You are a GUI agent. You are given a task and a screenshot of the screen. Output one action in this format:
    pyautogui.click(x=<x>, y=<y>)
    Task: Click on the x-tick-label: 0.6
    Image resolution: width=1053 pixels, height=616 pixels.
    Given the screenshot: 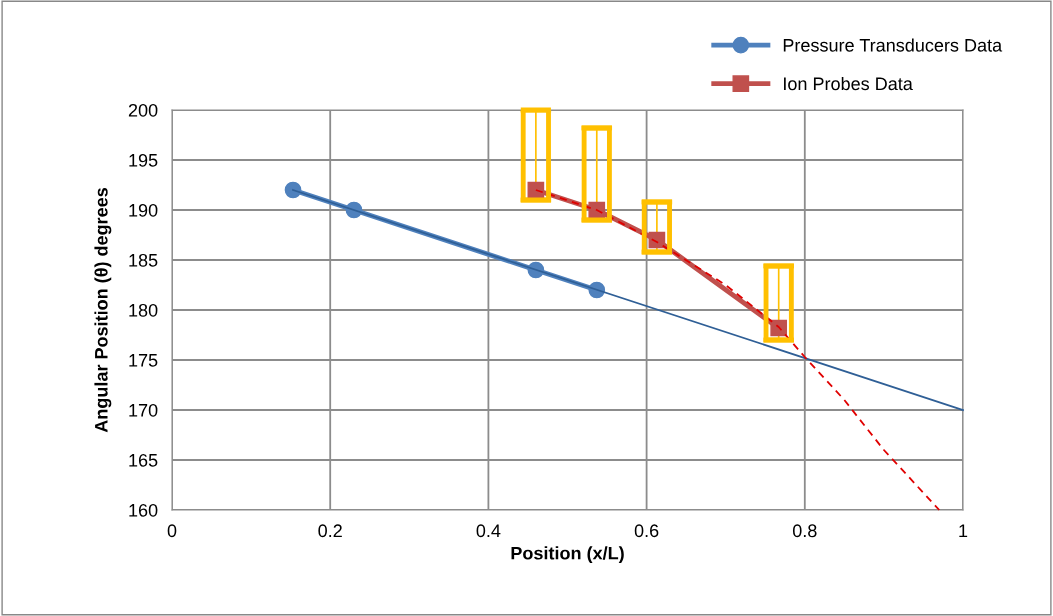 What is the action you would take?
    pyautogui.click(x=646, y=531)
    